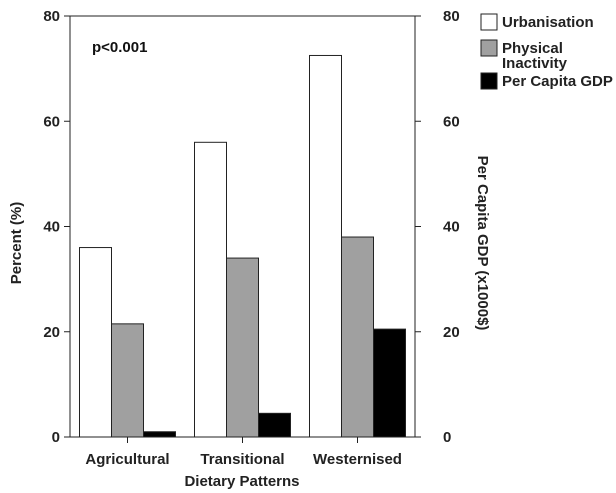  Describe the element at coordinates (548, 22) in the screenshot. I see `legend-label: Urbanisation` at that location.